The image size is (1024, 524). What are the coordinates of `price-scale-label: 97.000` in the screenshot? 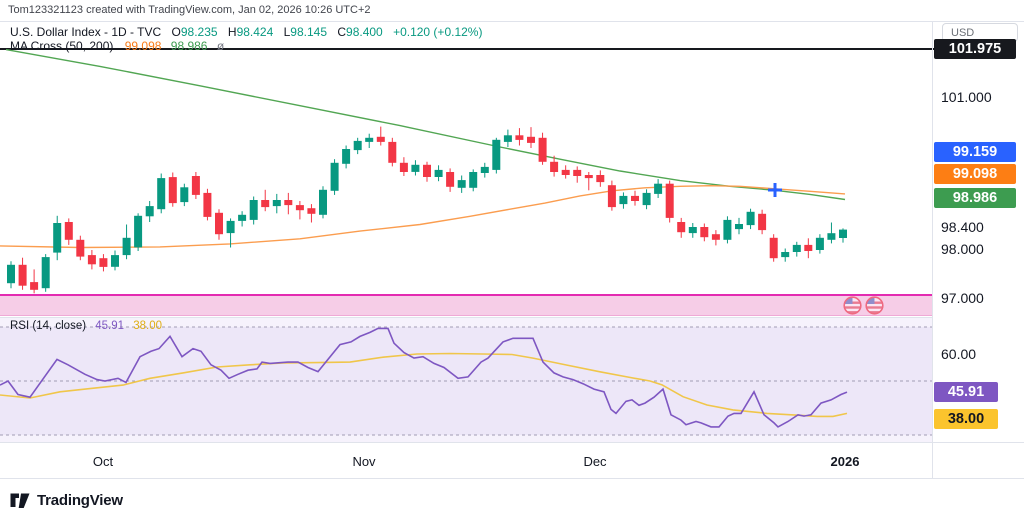 It's located at (962, 298).